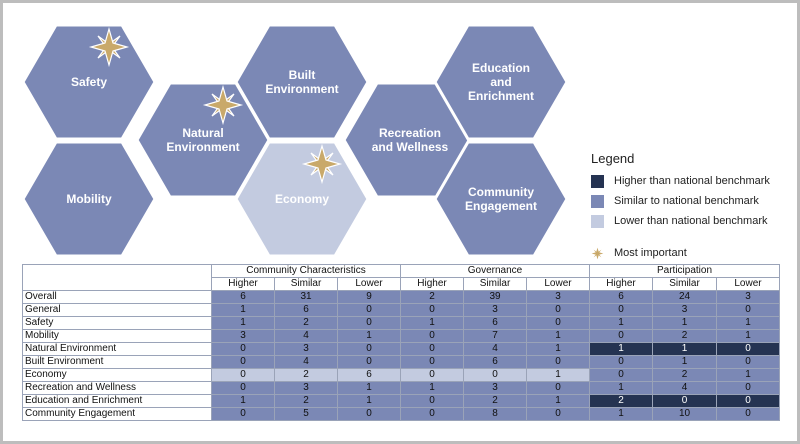 Image resolution: width=800 pixels, height=444 pixels. Describe the element at coordinates (684, 271) in the screenshot. I see `group-header: Participation` at that location.